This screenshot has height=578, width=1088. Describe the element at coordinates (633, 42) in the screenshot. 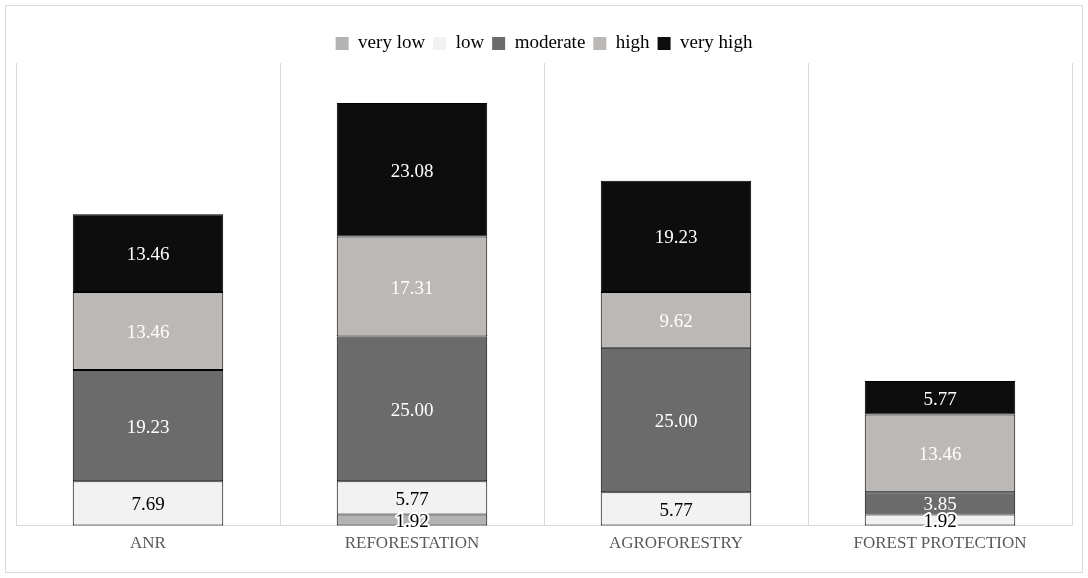

I see `legend-label: high` at that location.